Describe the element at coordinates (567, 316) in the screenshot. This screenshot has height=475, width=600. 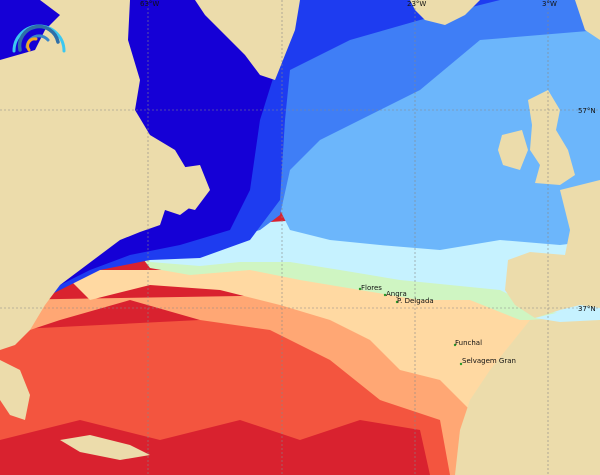
I see `mediterranean-sea` at that location.